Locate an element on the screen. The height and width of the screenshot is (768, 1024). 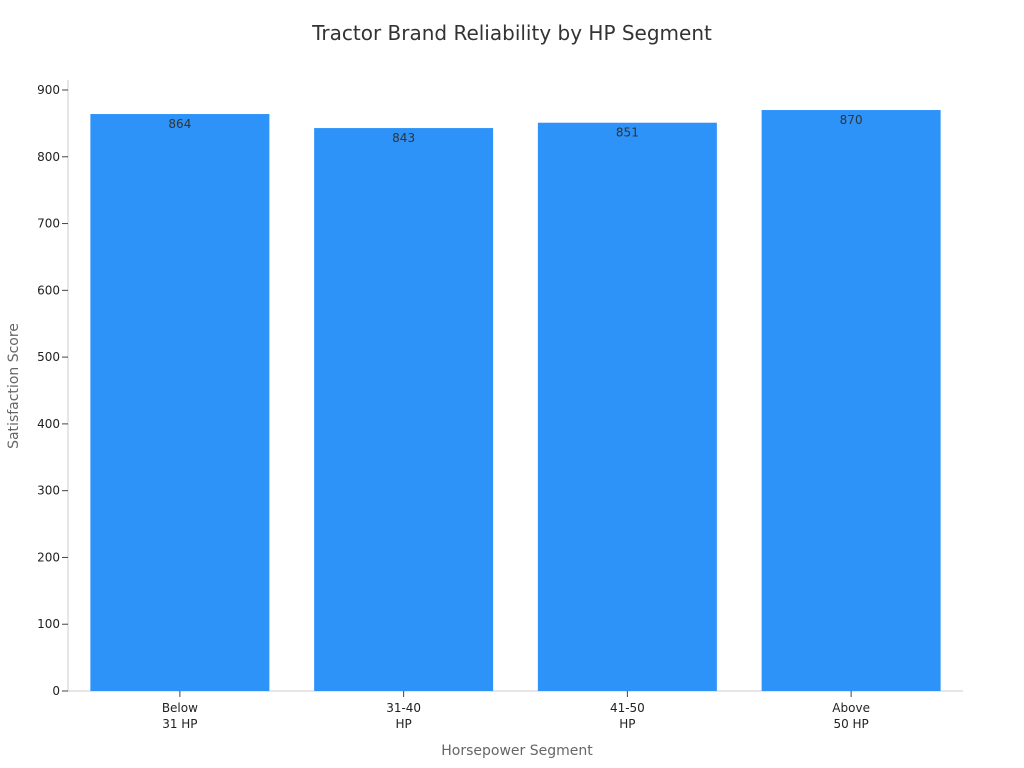
data-label: 843 is located at coordinates (403, 138).